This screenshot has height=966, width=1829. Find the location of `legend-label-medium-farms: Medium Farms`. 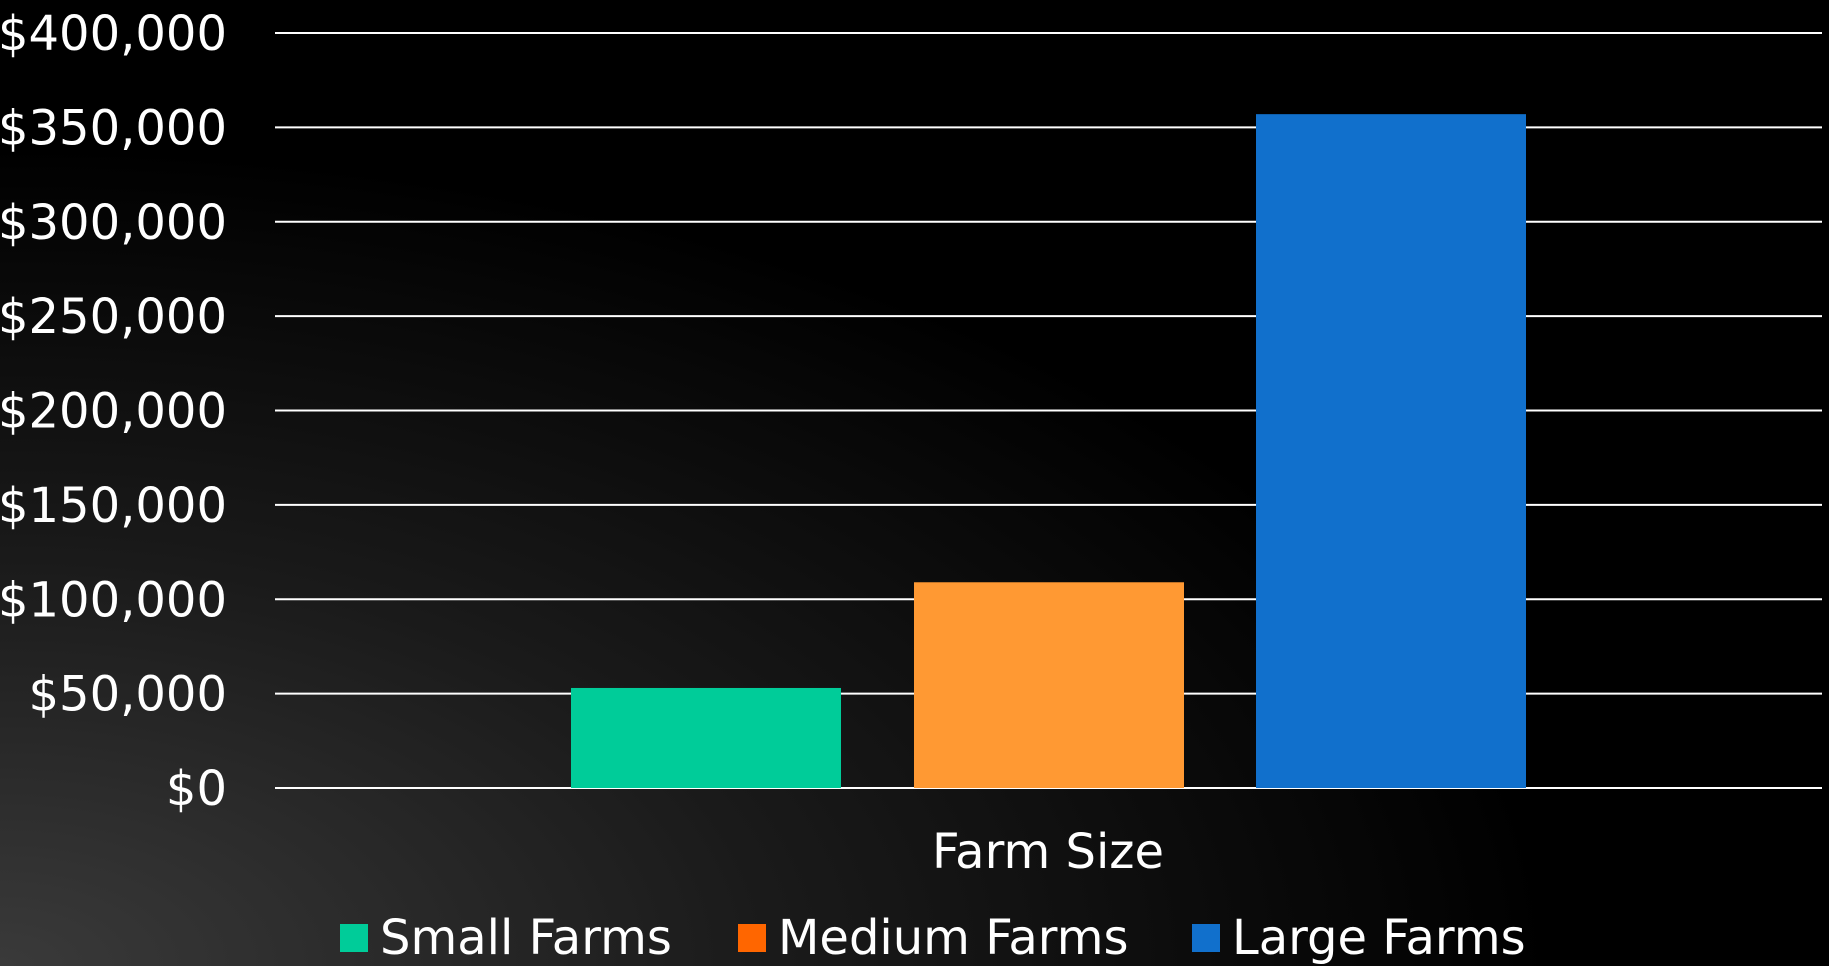

legend-label-medium-farms: Medium Farms is located at coordinates (953, 938).